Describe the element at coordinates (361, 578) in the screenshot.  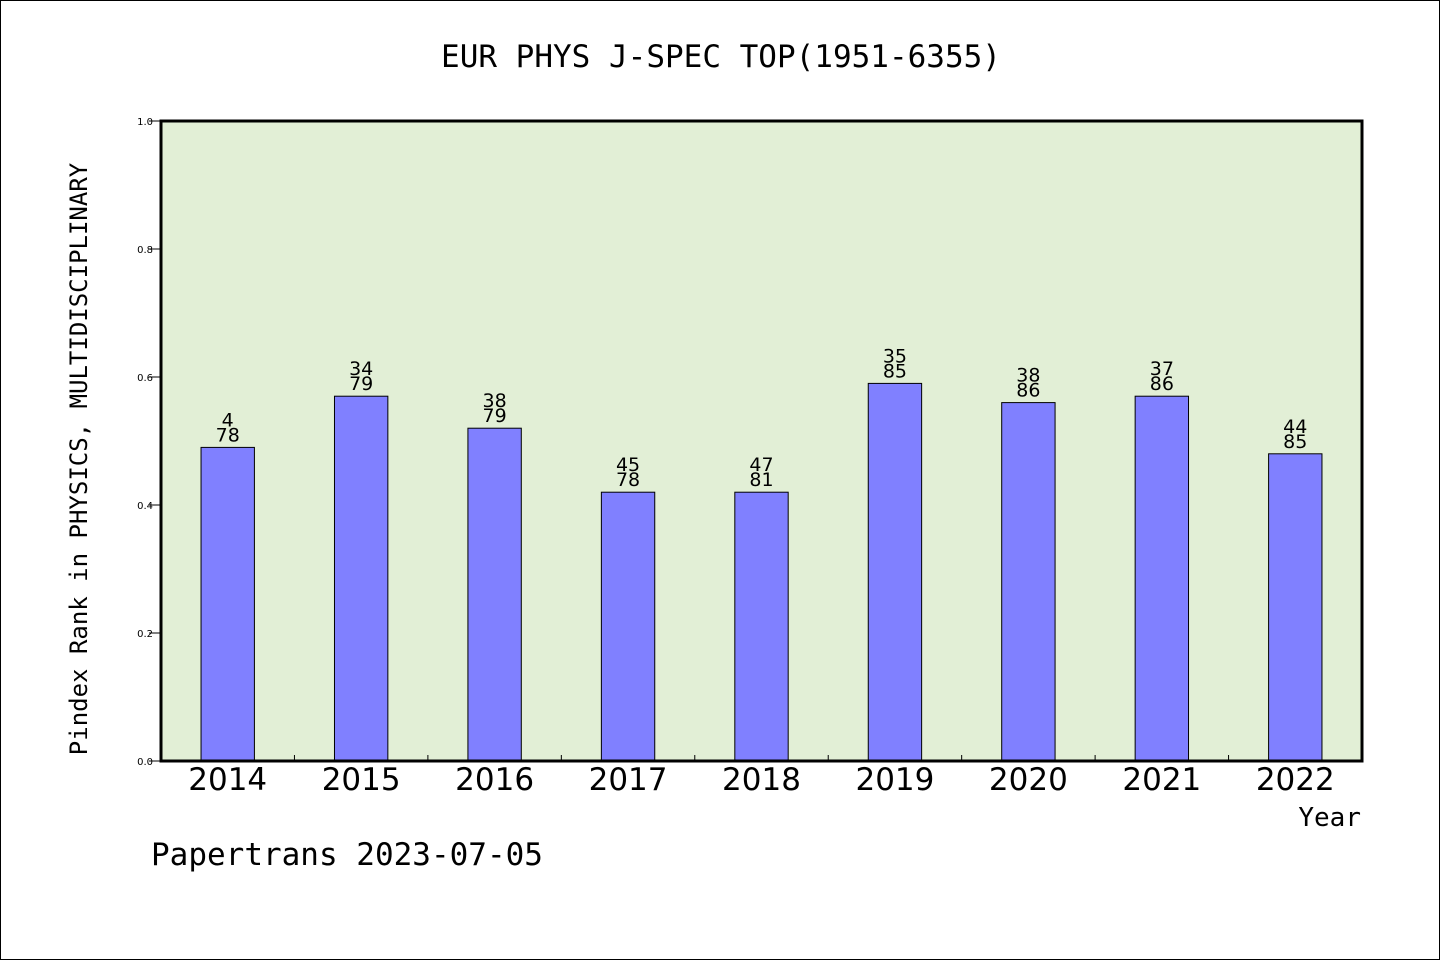
I see `bar-2015` at that location.